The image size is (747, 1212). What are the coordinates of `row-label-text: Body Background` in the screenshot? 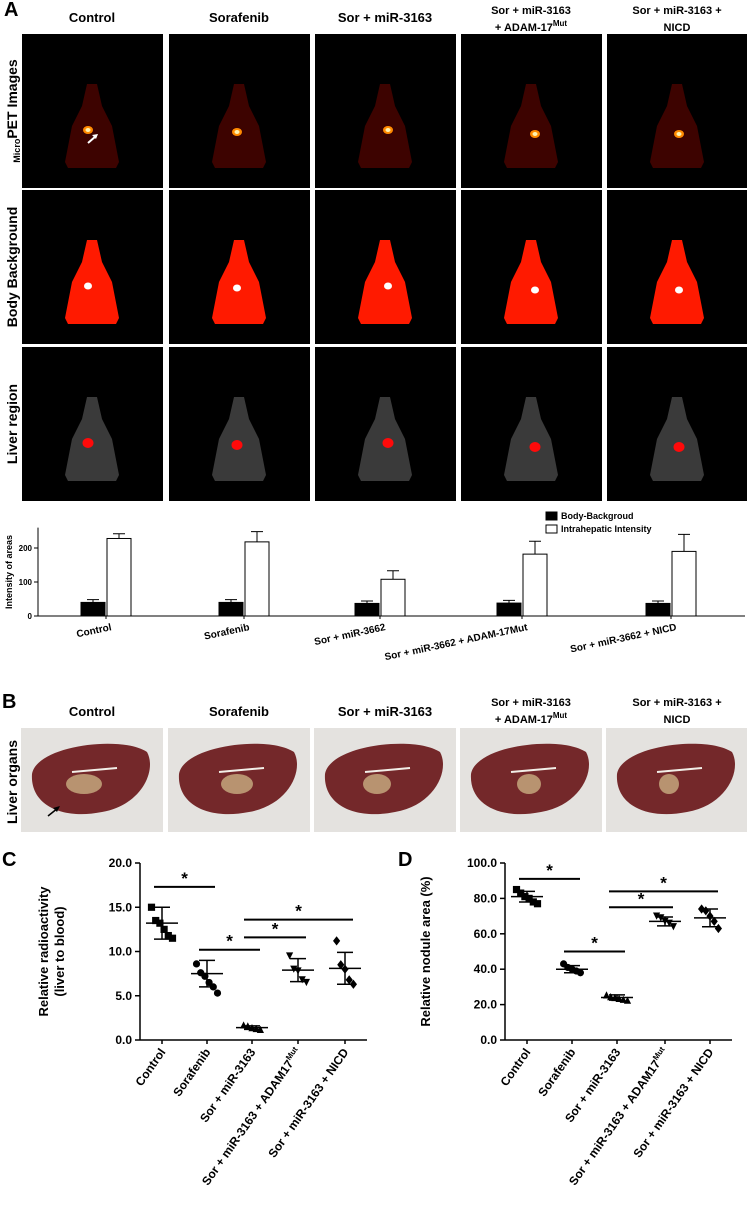 It's located at (12, 267).